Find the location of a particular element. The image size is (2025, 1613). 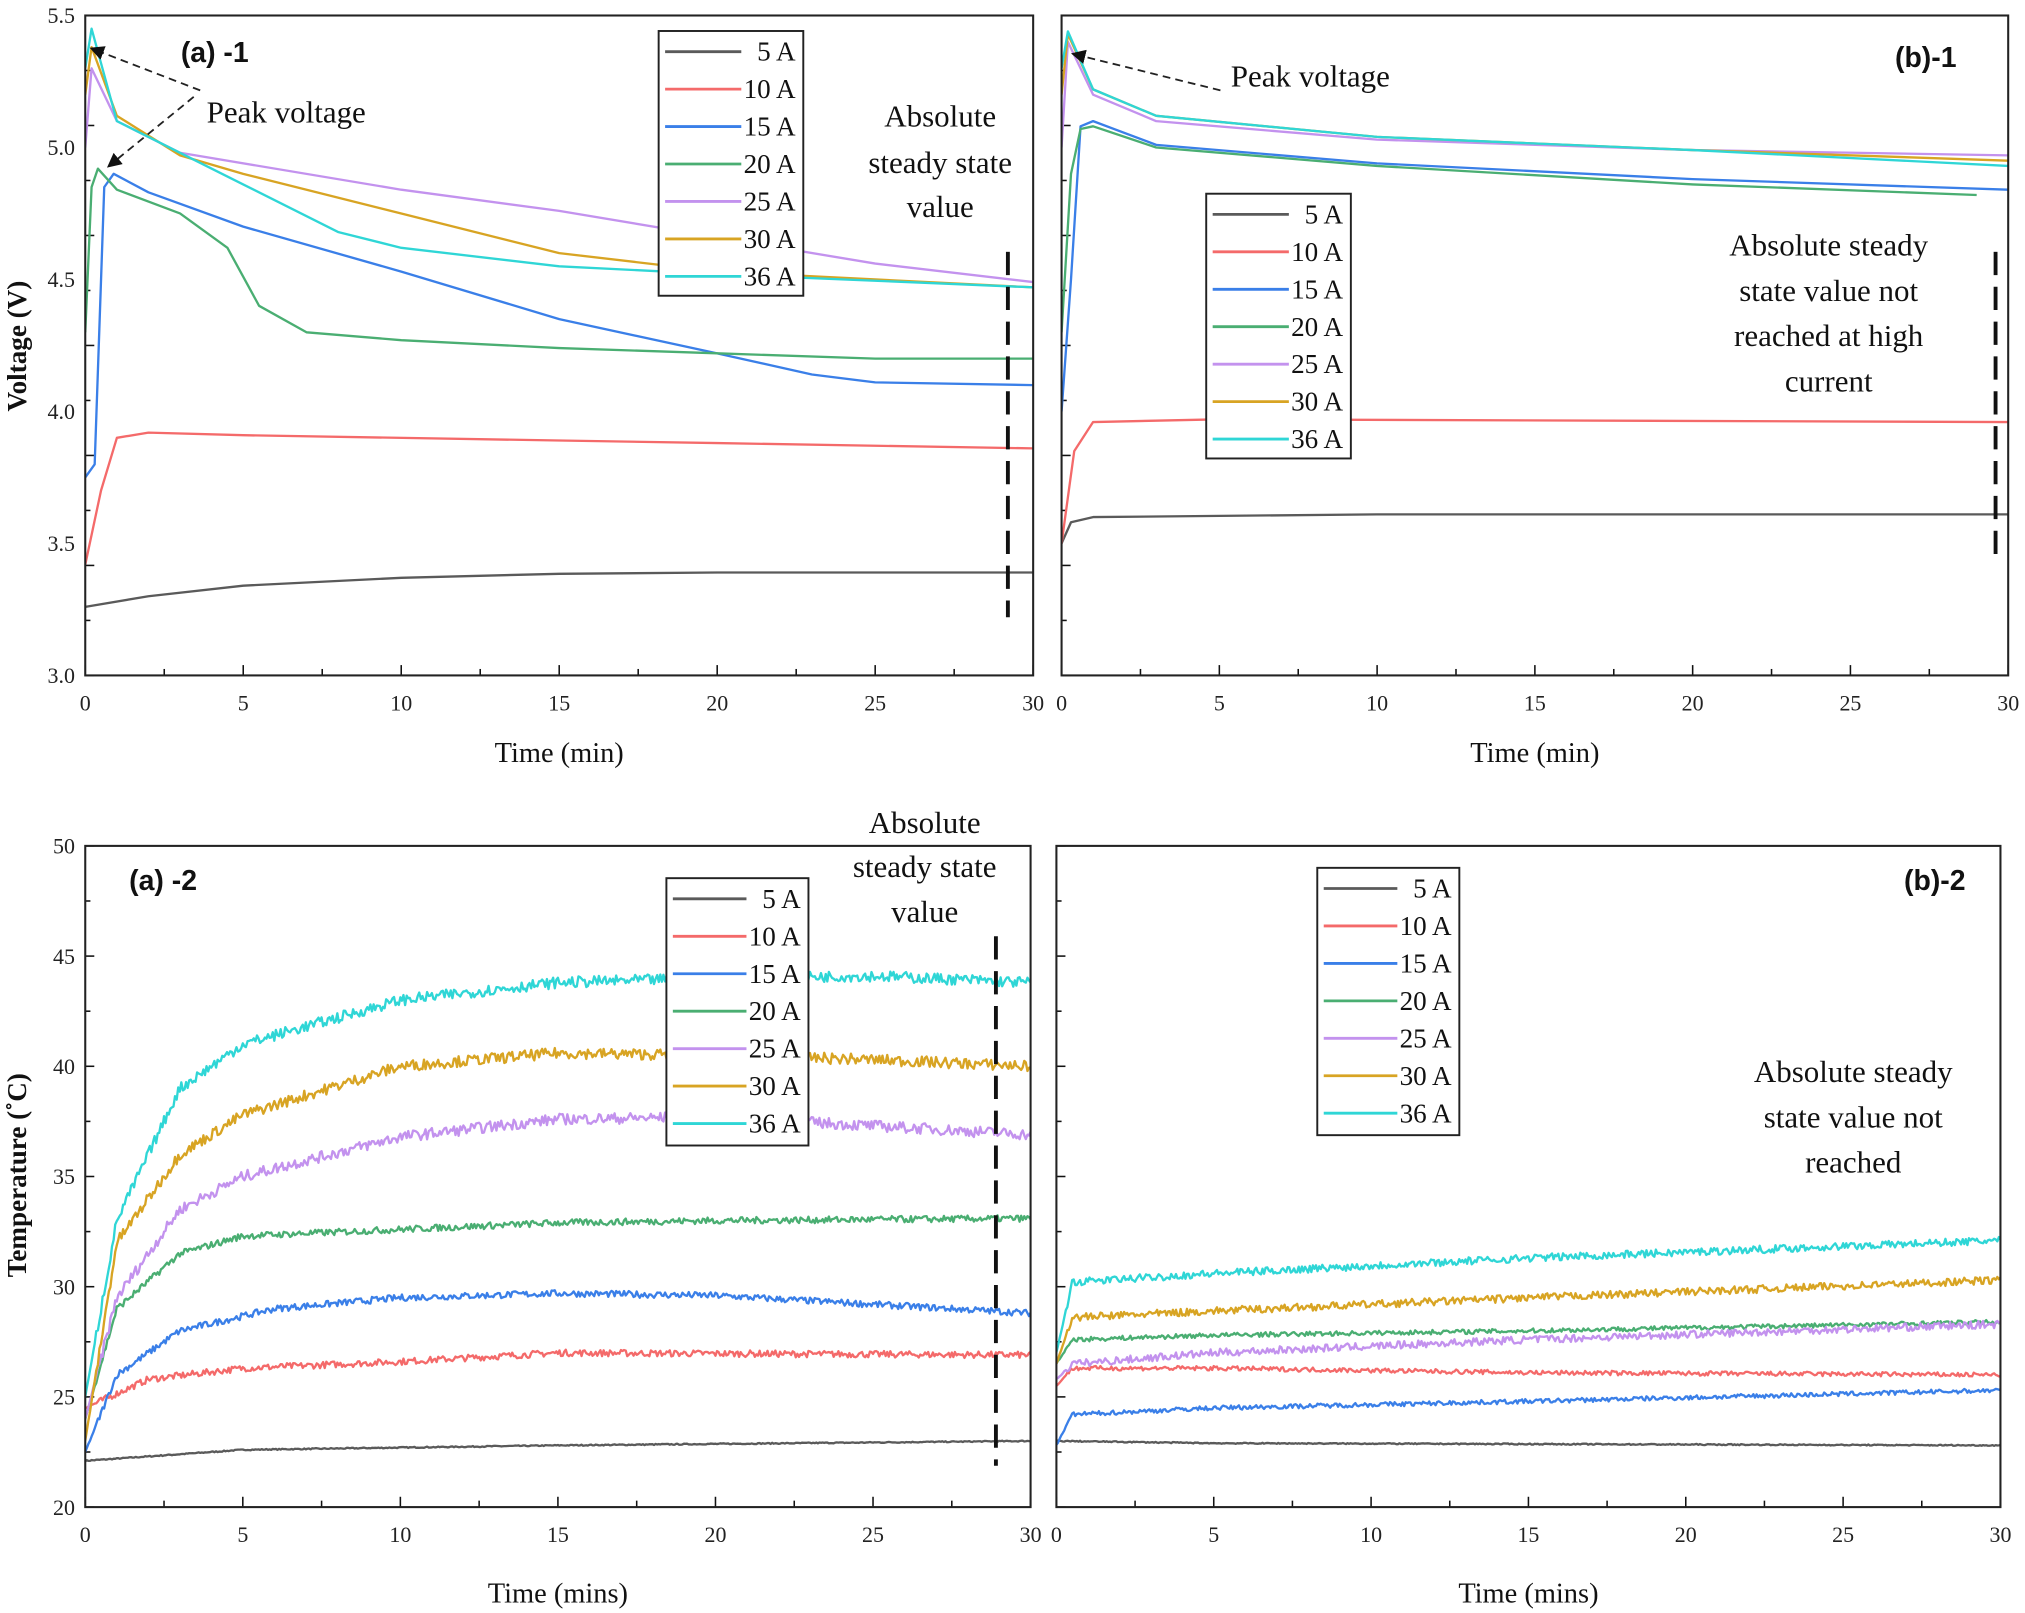

y-axis-label: Temperature (˚C) is located at coordinates (17, 1175).